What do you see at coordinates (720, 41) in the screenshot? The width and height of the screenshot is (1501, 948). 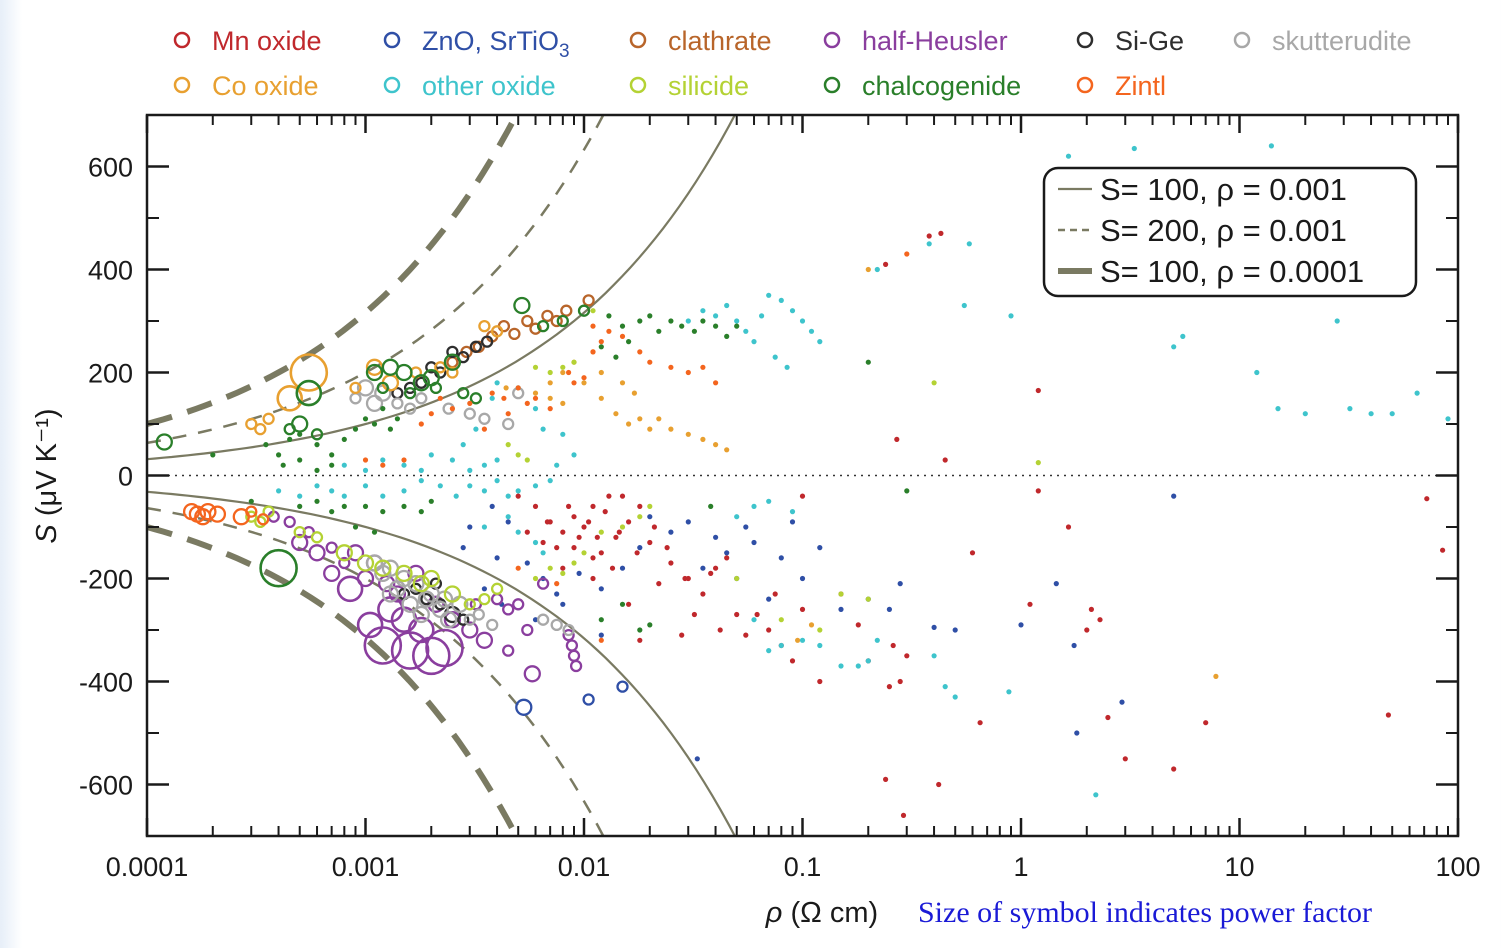 I see `legend-label: clathrate` at bounding box center [720, 41].